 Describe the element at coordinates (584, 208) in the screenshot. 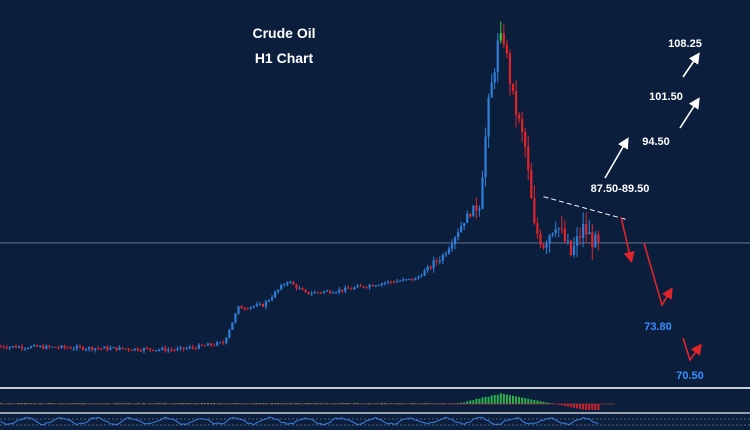

I see `trendline-layer` at that location.